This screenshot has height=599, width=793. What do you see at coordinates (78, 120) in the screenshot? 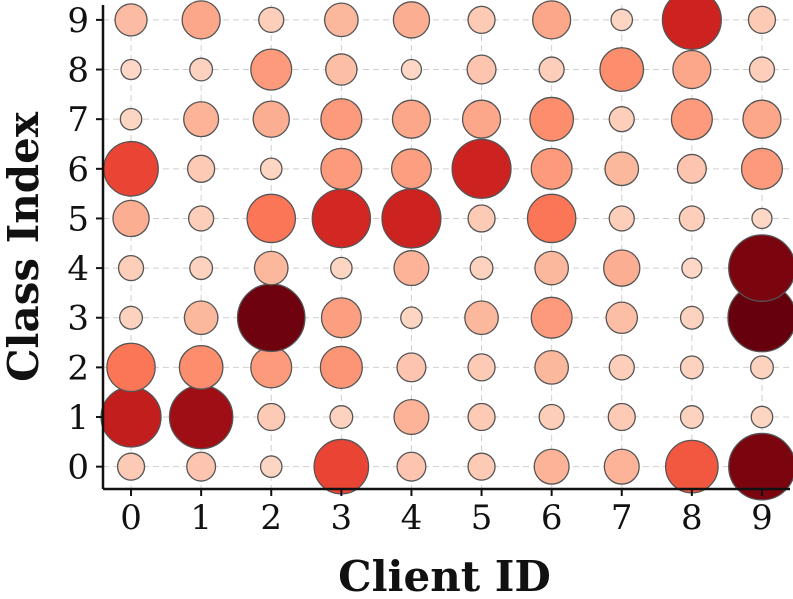
I see `y-tick-label-7: 7` at bounding box center [78, 120].